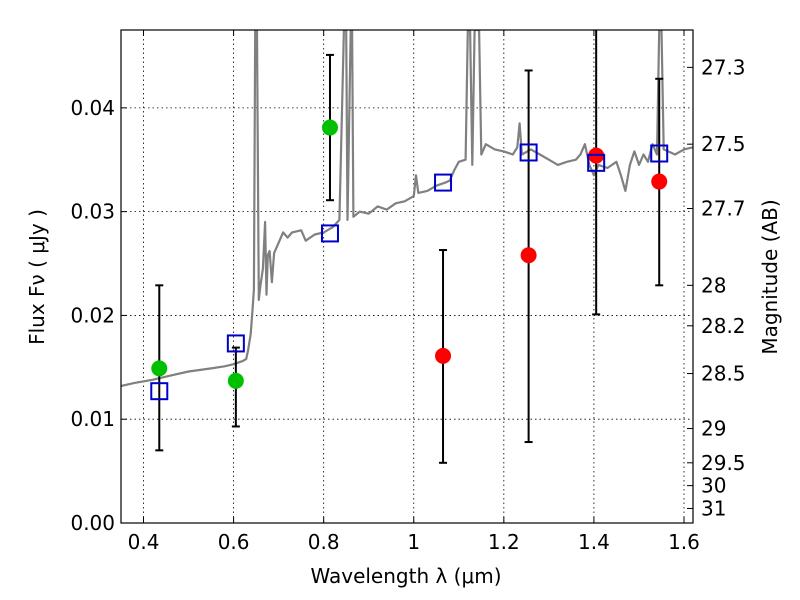 The height and width of the screenshot is (600, 800). What do you see at coordinates (234, 542) in the screenshot?
I see `x-tick-label: 0.6` at bounding box center [234, 542].